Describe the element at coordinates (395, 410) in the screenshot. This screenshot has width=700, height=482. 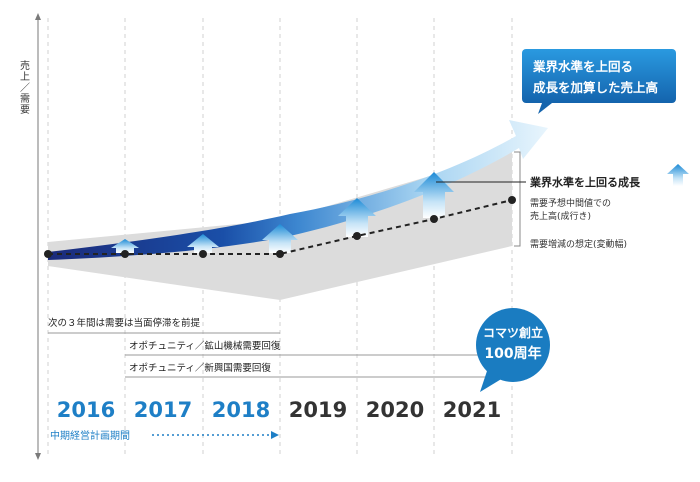
I see `year-2020: 2020` at that location.